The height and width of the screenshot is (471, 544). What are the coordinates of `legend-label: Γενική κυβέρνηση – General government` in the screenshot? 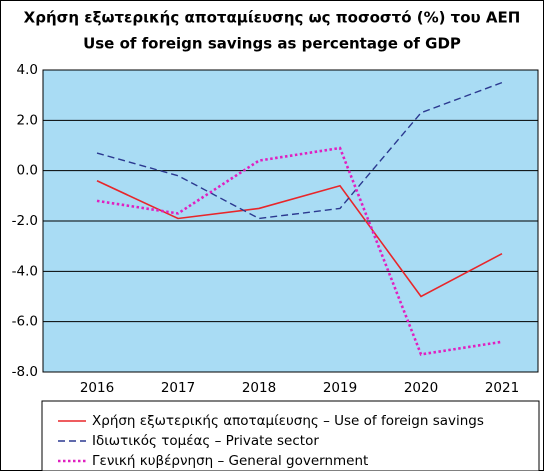 It's located at (230, 461).